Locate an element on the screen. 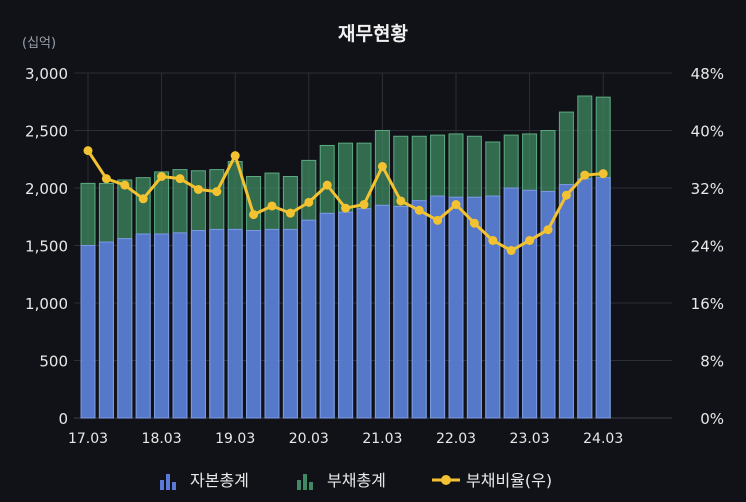  legend-item-debt-ratio: 부채비율(우) is located at coordinates (492, 480).